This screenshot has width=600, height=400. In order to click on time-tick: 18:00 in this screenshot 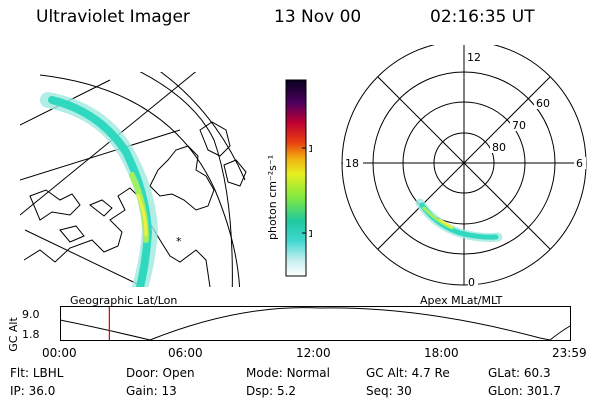, I will do `click(441, 353)`.